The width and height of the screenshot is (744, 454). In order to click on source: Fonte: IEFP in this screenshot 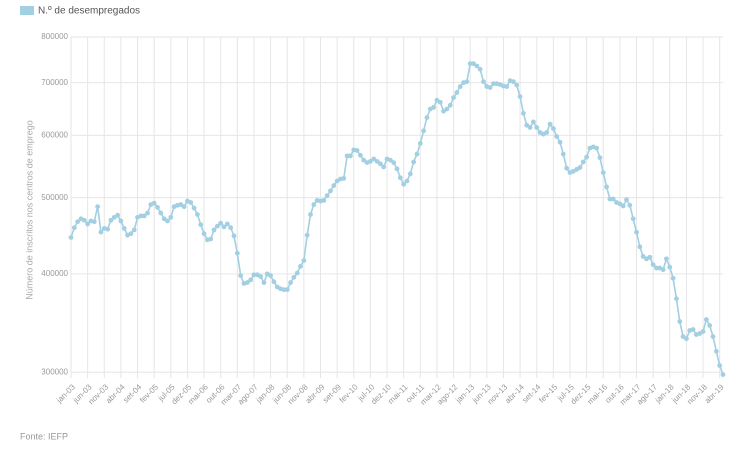, I will do `click(44, 436)`.